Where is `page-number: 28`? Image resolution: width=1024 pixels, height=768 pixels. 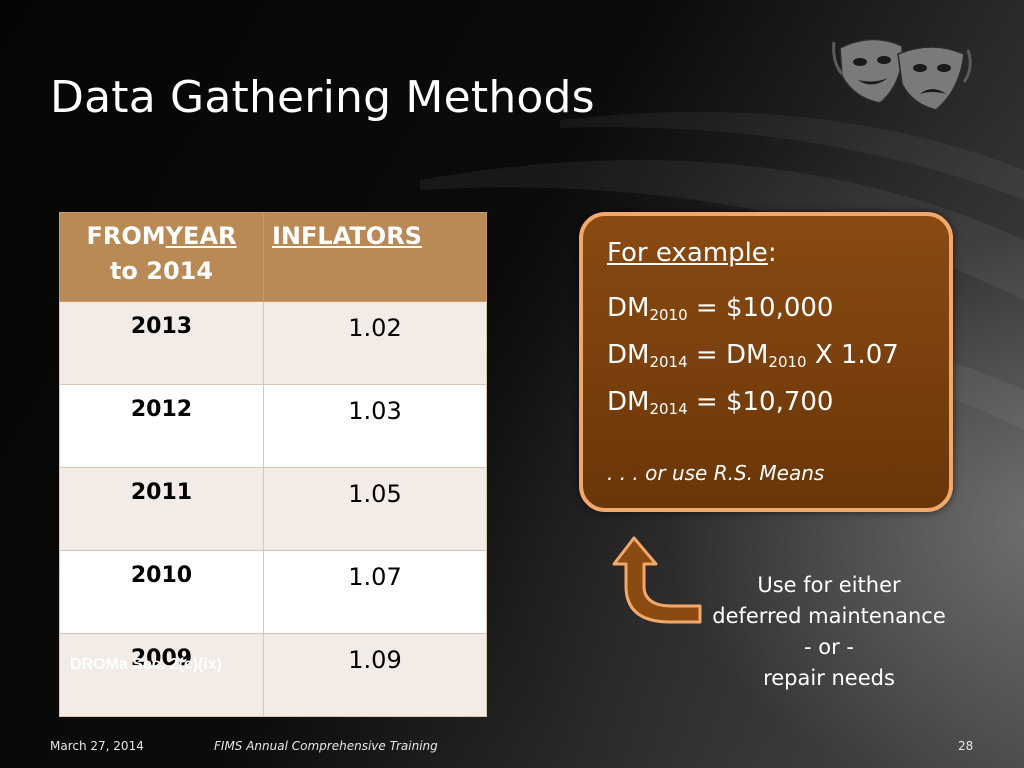 page-number: 28 is located at coordinates (966, 746).